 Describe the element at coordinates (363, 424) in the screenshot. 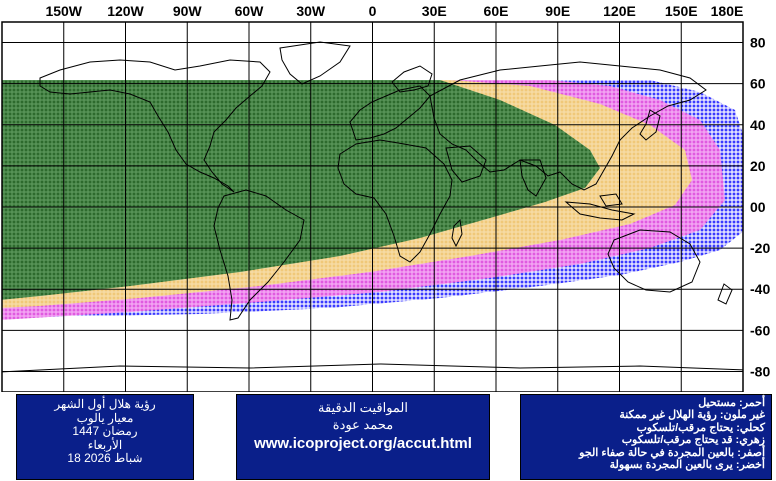

I see `author-name: محمد عودة` at that location.